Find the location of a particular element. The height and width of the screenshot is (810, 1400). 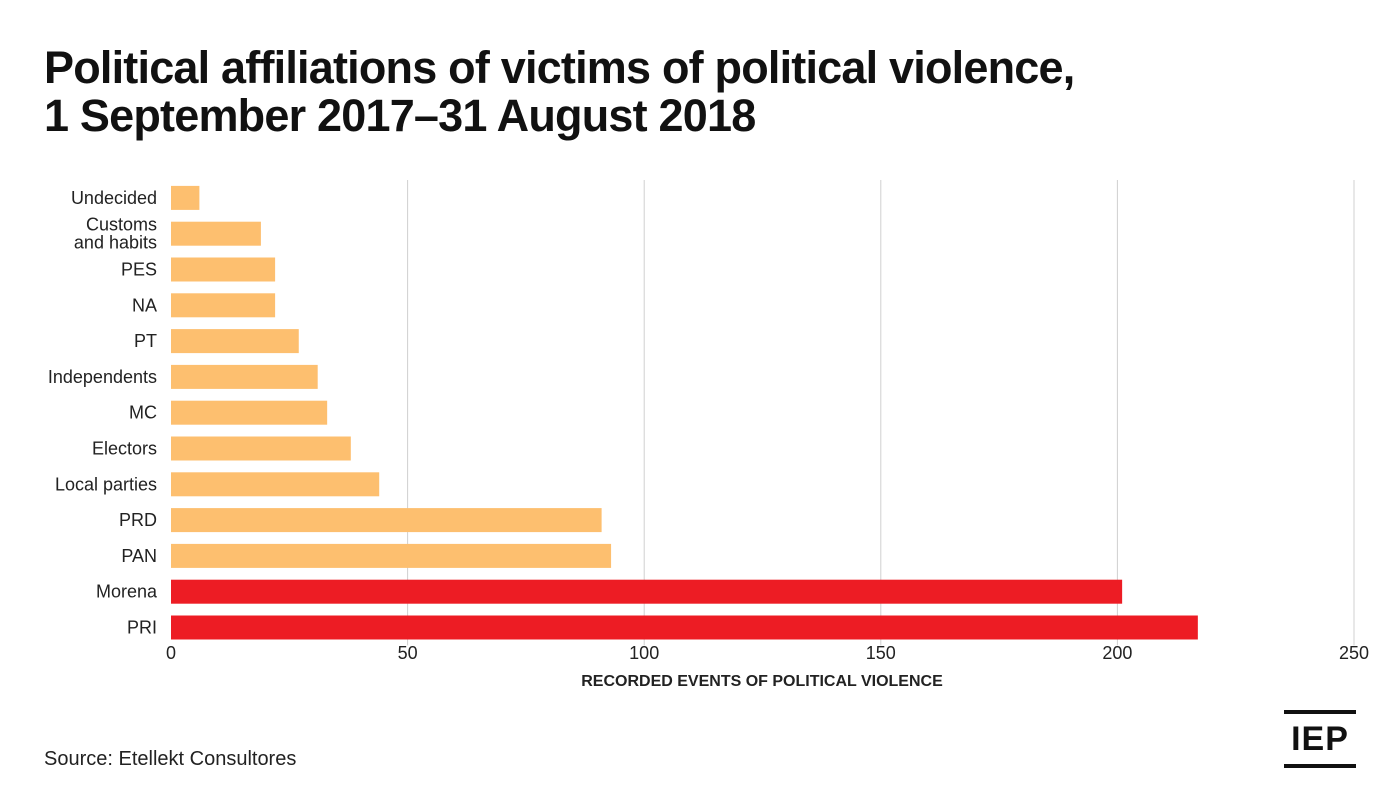

category-label: Undecided is located at coordinates (114, 198).